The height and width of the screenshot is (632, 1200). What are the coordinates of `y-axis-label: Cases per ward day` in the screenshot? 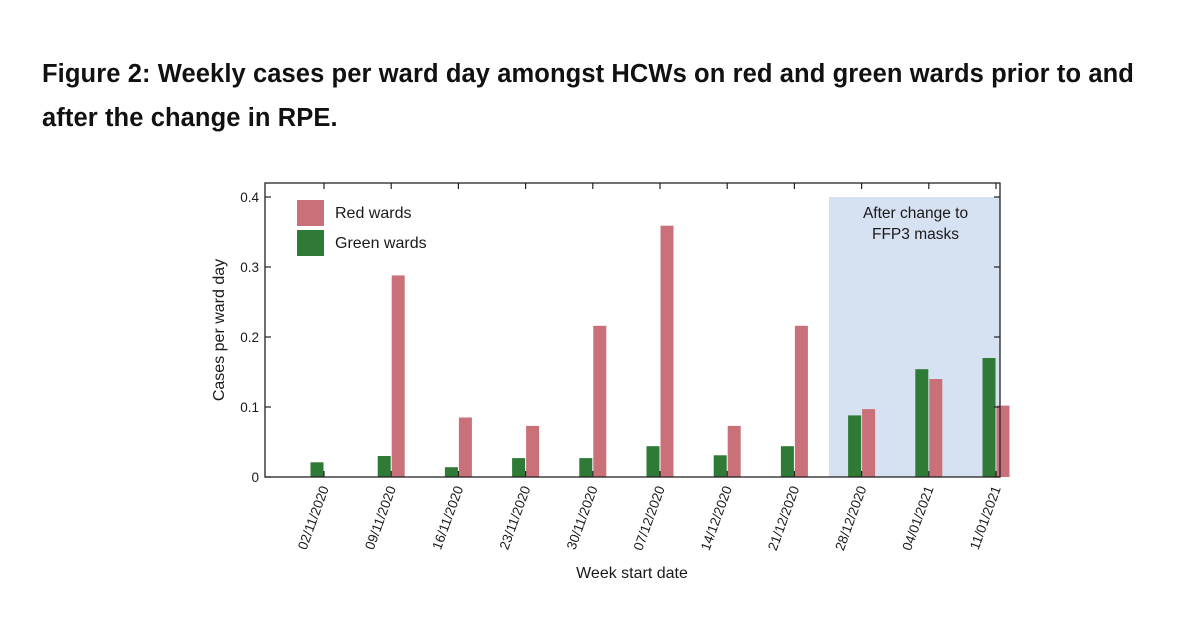 It's located at (219, 330).